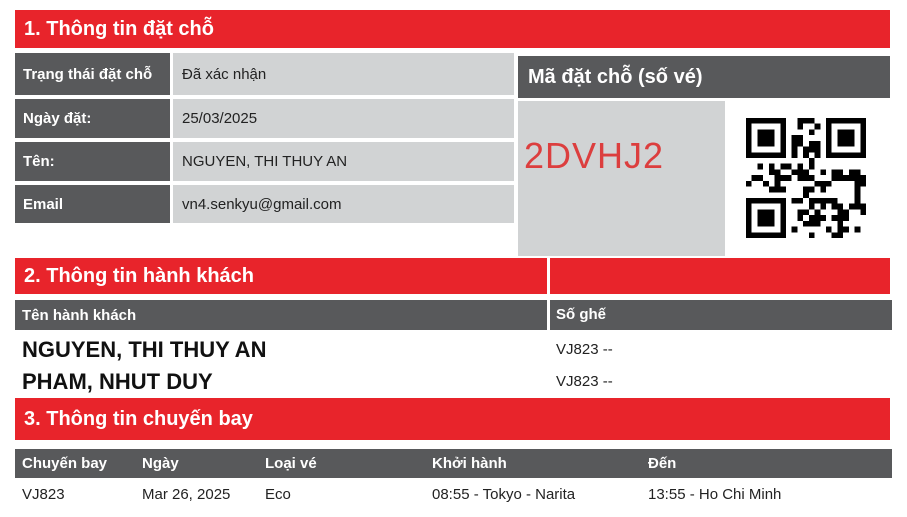 Image resolution: width=907 pixels, height=517 pixels. I want to click on passenger-name: PHAM, NHUT DUY, so click(117, 381).